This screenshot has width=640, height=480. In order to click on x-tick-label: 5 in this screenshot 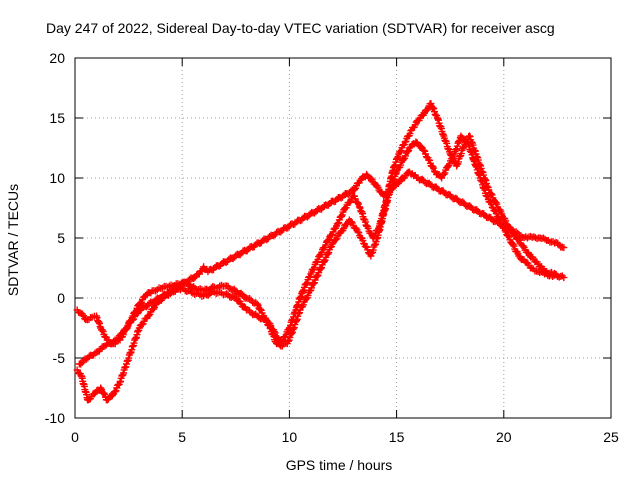, I will do `click(182, 437)`.